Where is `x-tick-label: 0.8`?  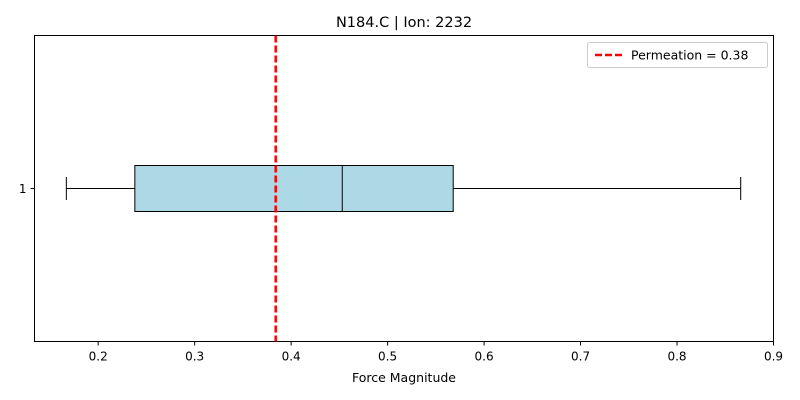
x-tick-label: 0.8 is located at coordinates (676, 357).